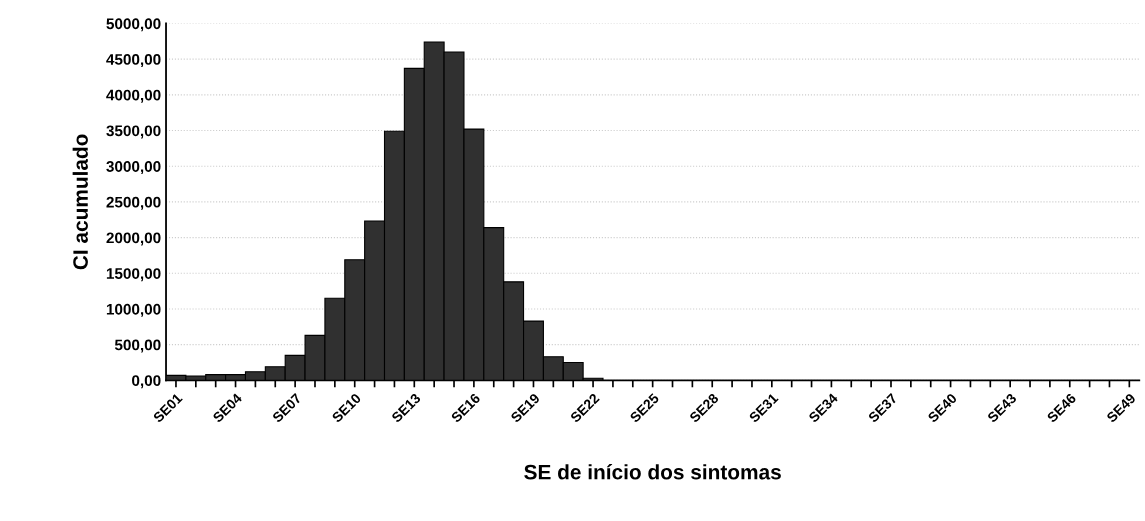 This screenshot has height=521, width=1145. I want to click on y-tick-label: 2000,00, so click(133, 239).